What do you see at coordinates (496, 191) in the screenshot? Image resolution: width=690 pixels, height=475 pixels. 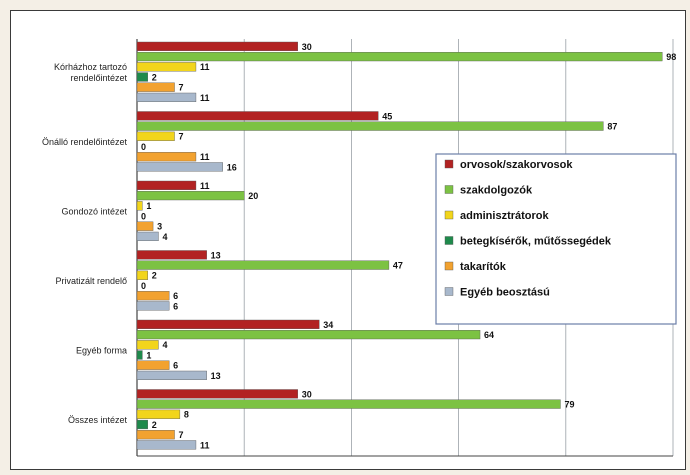 I see `legend-label: szakdolgozók` at bounding box center [496, 191].